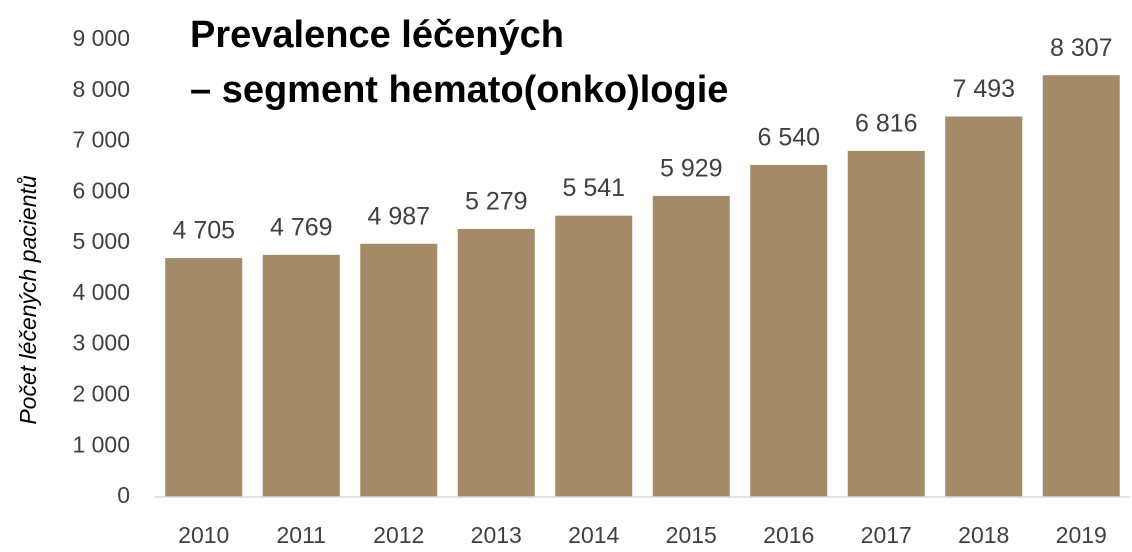 This screenshot has height=552, width=1132. I want to click on x-tick-label: 2016, so click(788, 535).